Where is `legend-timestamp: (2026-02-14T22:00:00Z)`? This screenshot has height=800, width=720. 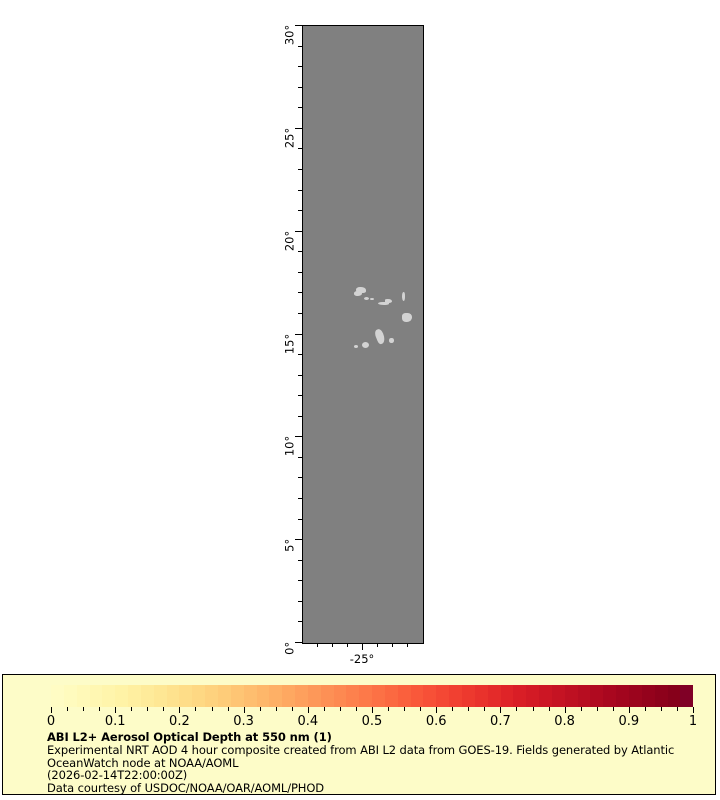 legend-timestamp: (2026-02-14T22:00:00Z) is located at coordinates (117, 775).